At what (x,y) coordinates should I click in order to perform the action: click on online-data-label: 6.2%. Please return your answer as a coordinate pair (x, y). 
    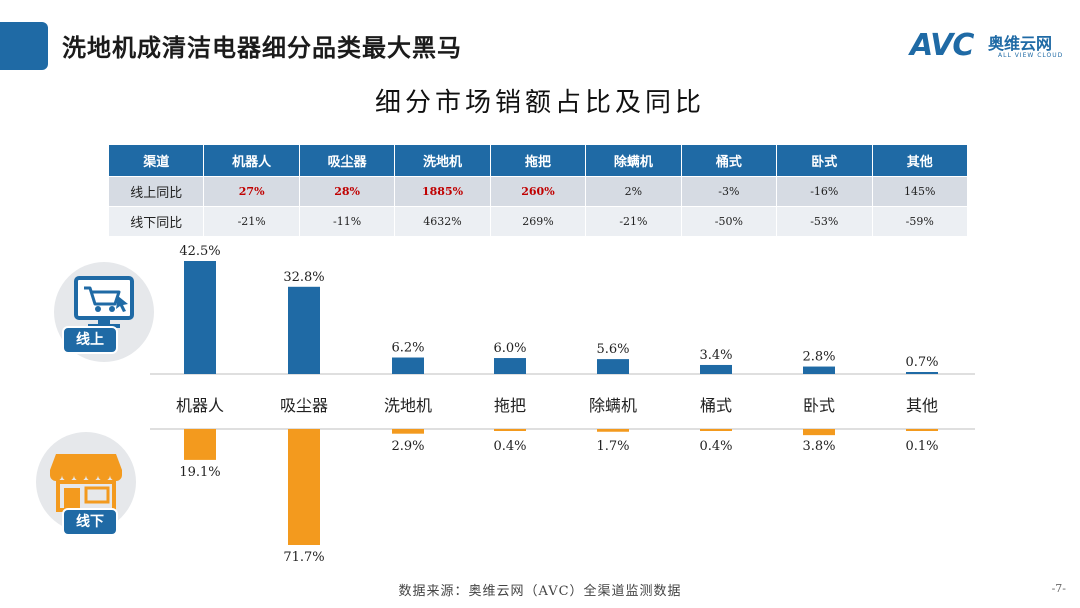
    Looking at the image, I should click on (407, 348).